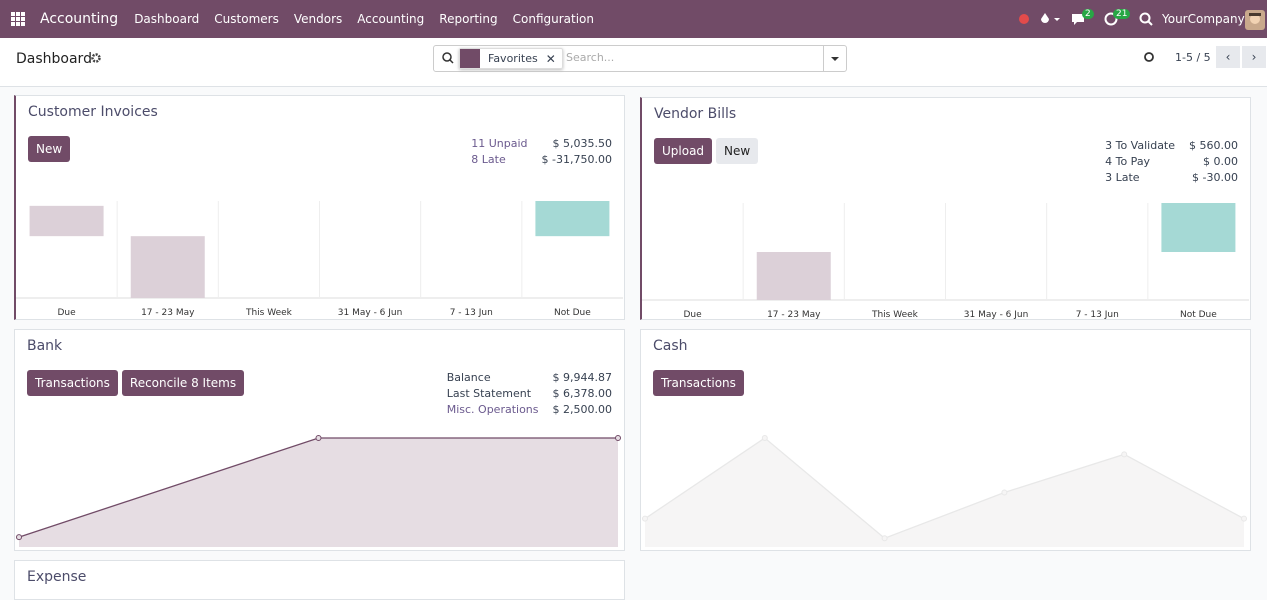  Describe the element at coordinates (183, 383) in the screenshot. I see `button: Reconcile 8 Items` at that location.